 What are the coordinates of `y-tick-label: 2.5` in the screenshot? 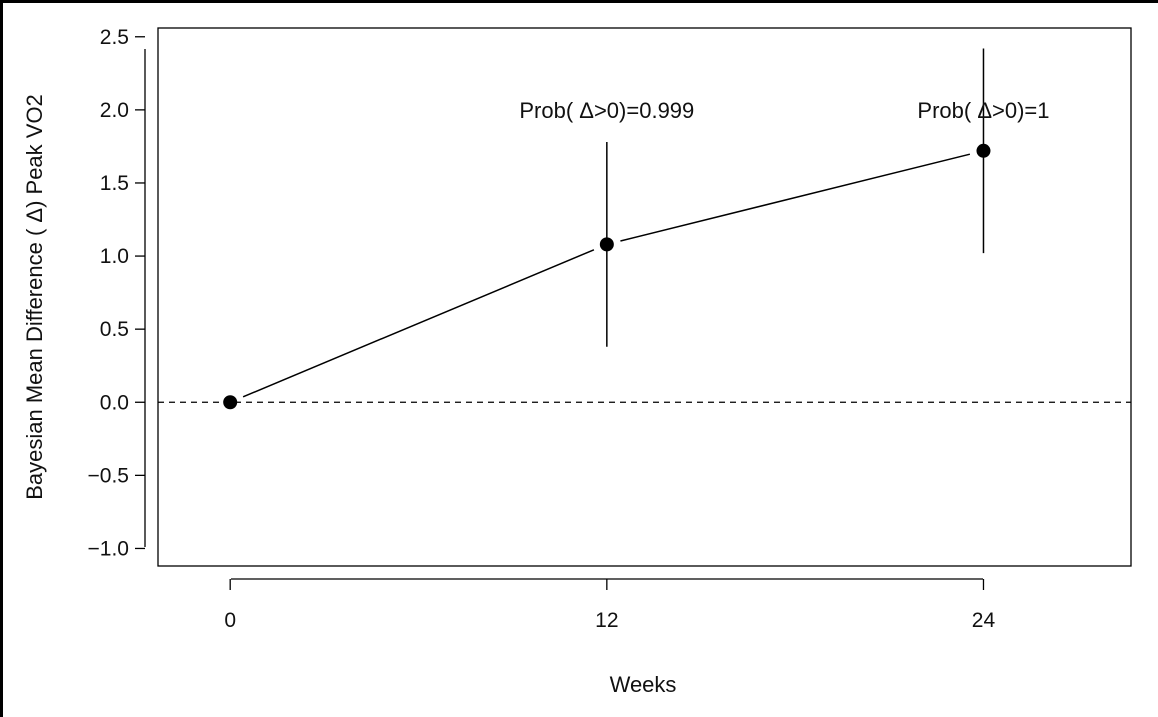 It's located at (114, 37).